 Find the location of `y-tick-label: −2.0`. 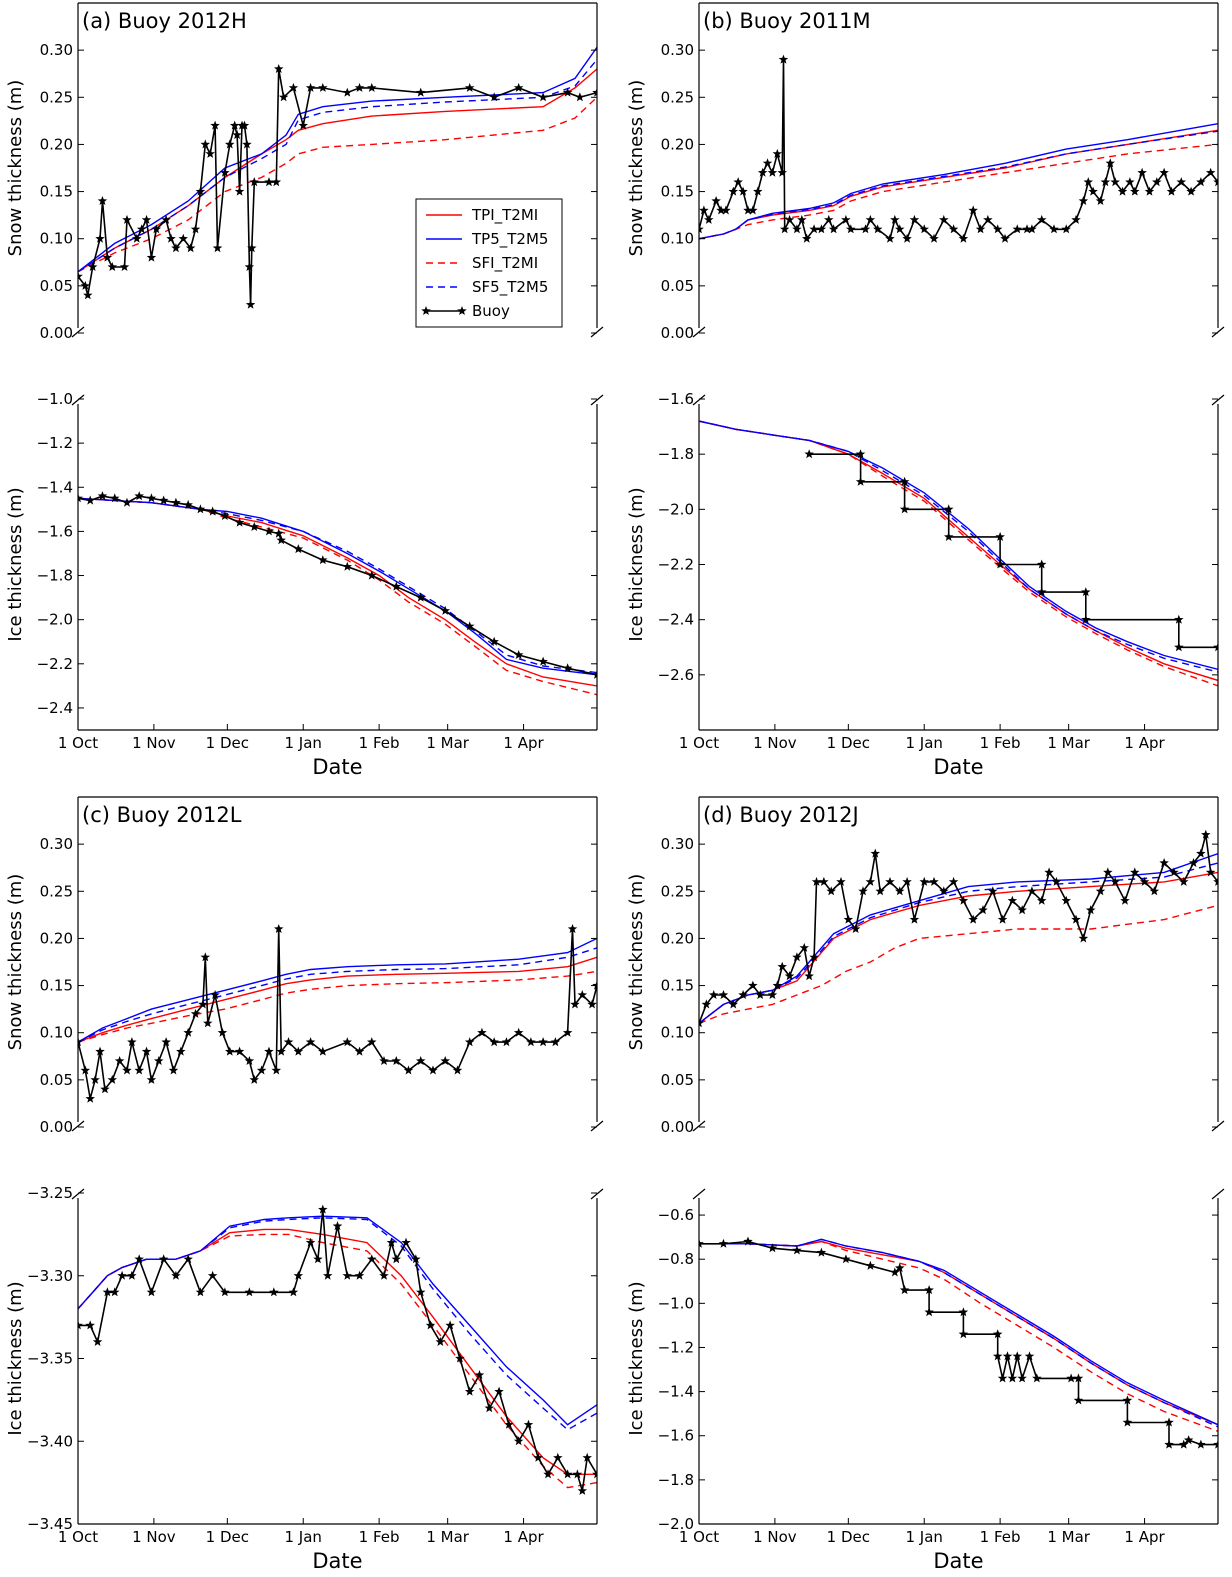

y-tick-label: −2.0 is located at coordinates (55, 620).